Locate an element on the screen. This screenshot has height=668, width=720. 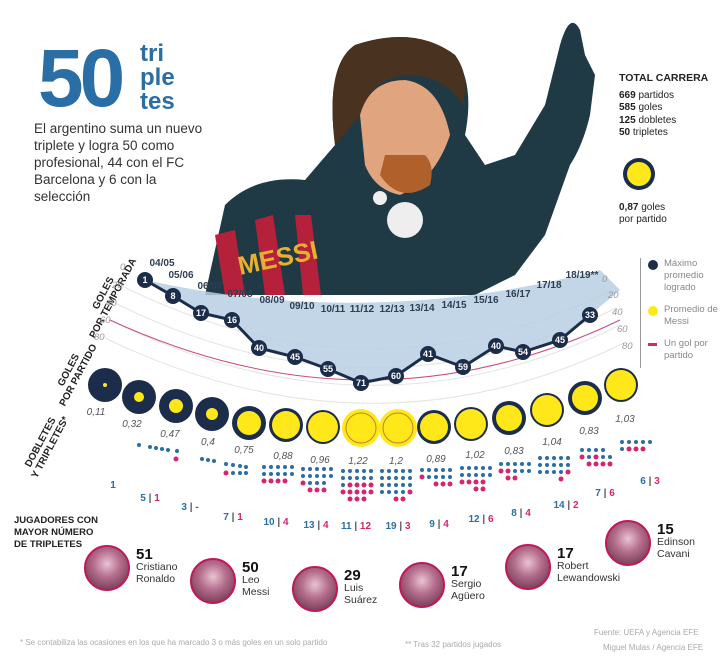
career-avg: 0,87 goles is located at coordinates (642, 207).